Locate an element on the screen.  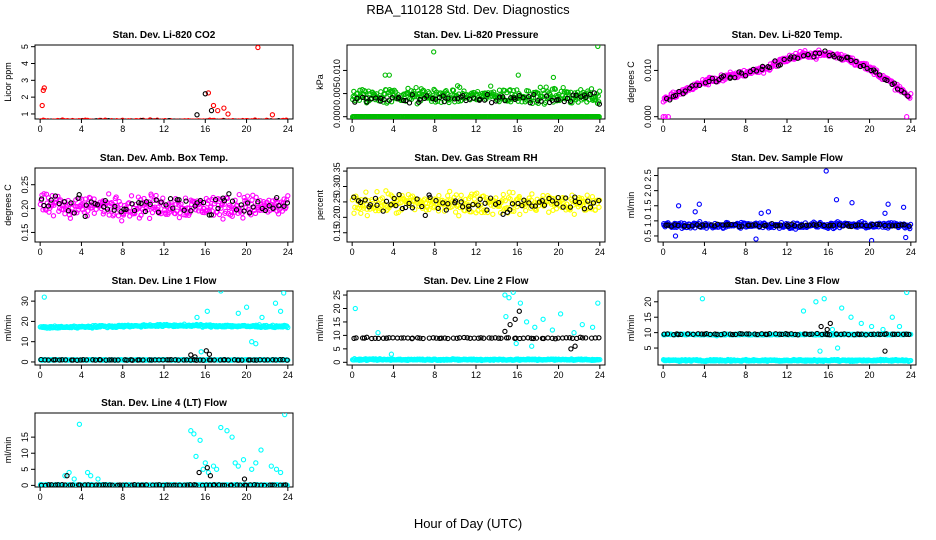
y-tick-label: 2.0 is located at coordinates (648, 190).